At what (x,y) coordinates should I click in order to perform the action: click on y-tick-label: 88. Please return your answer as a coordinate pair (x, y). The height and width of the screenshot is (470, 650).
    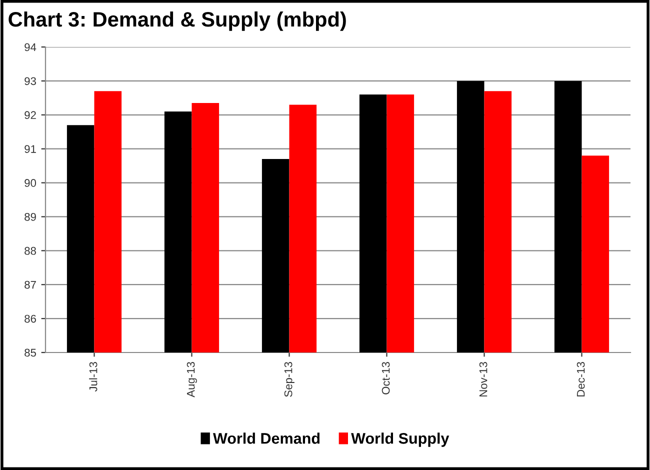
    Looking at the image, I should click on (30, 250).